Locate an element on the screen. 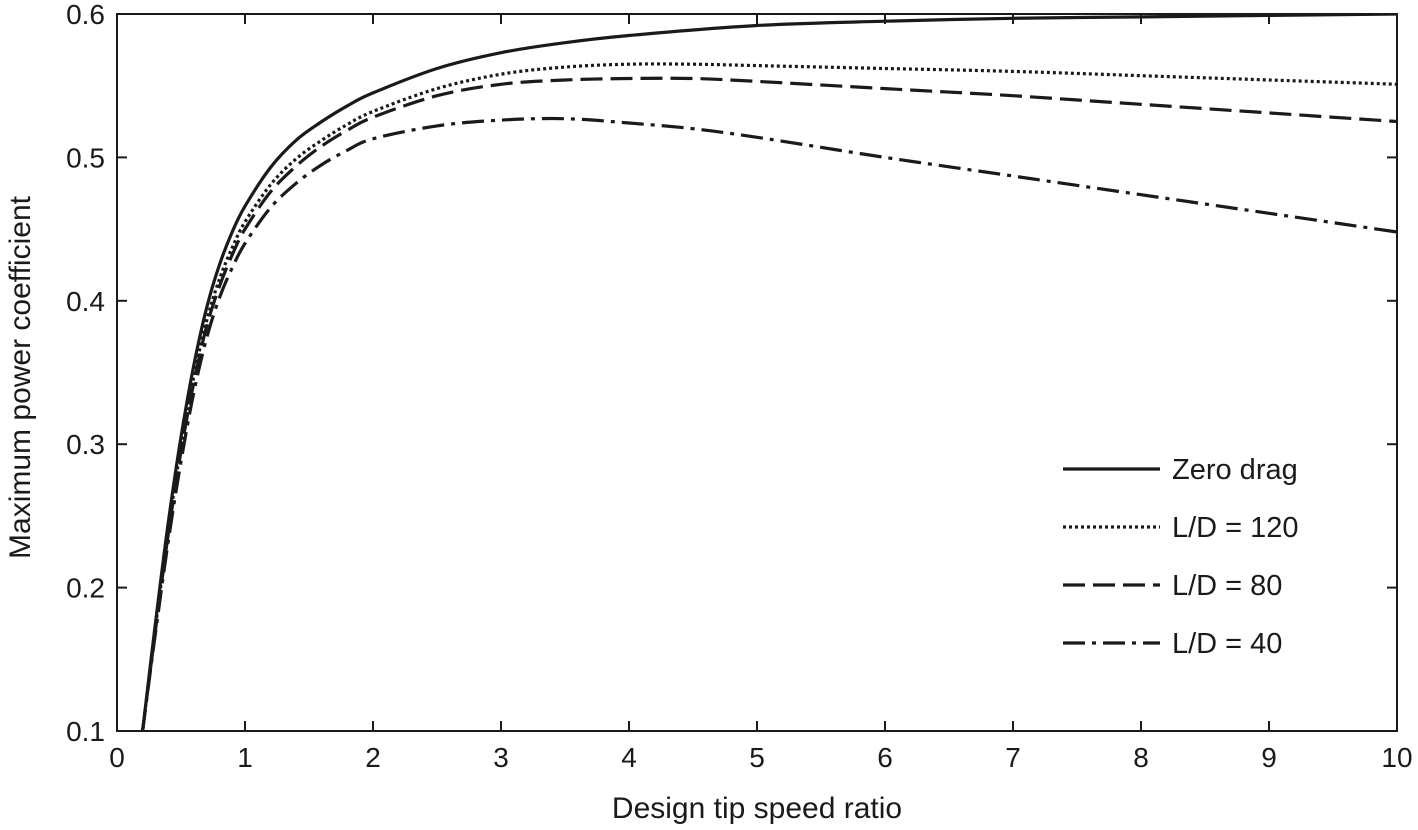  x-tick-label: 7 is located at coordinates (1013, 757).